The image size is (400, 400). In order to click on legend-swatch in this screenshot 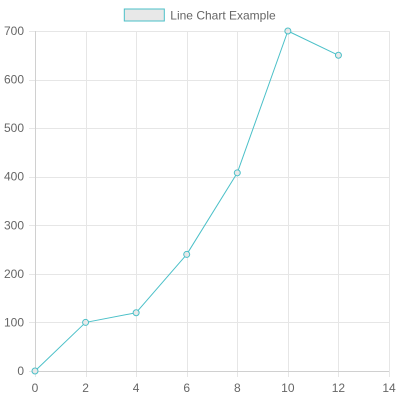, I will do `click(144, 15)`.